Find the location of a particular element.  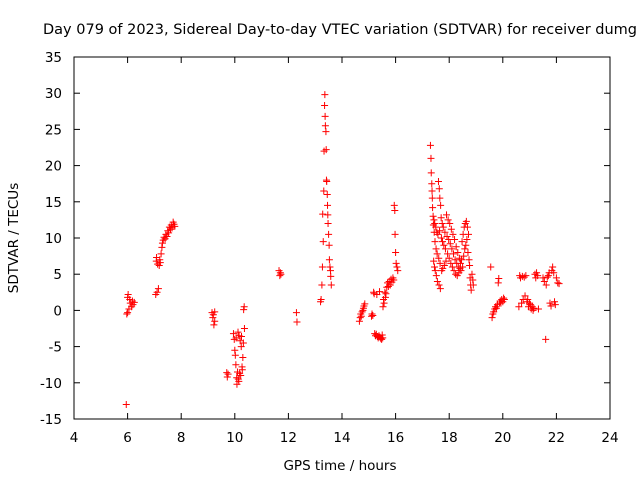

x-tick-label: 12 is located at coordinates (288, 438).